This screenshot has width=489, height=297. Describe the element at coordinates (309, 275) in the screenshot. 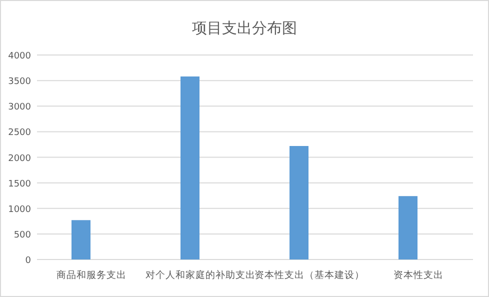

I see `x-tick-label: 资本性支出（基本建设）` at that location.